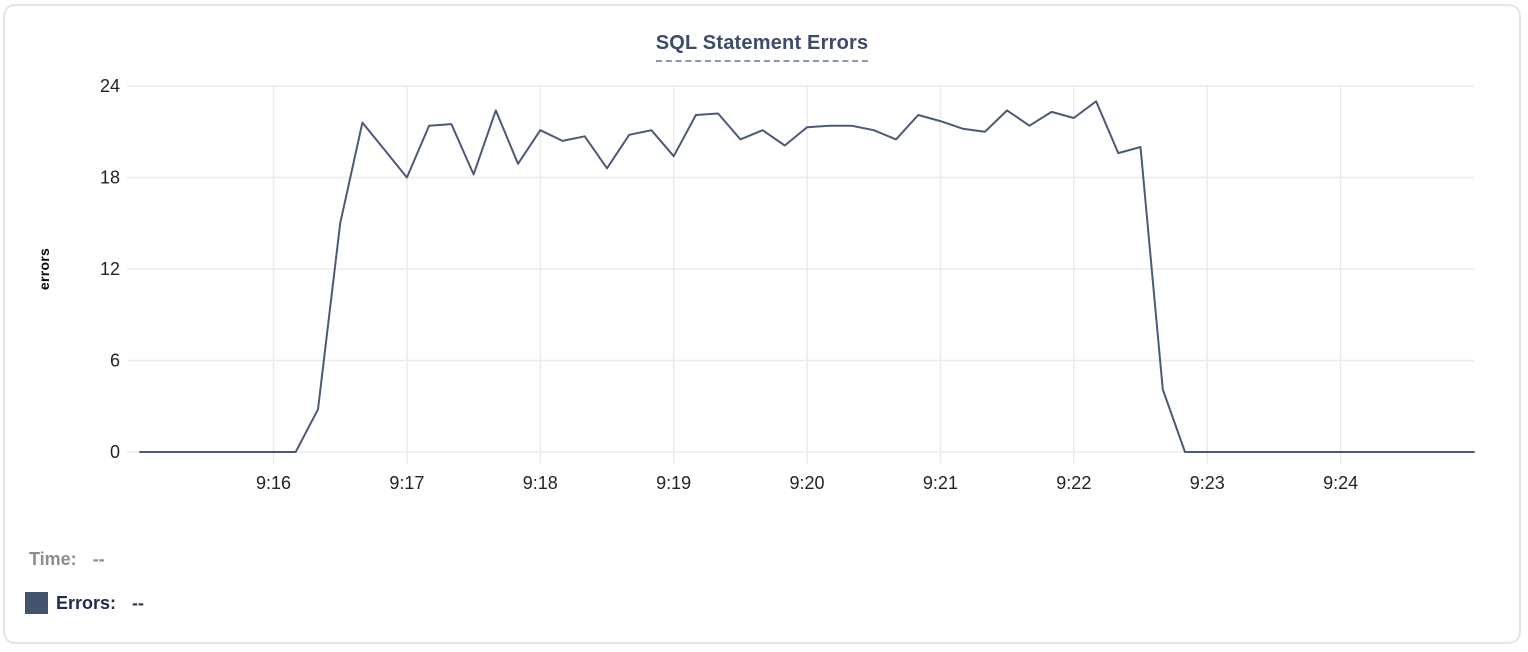 This screenshot has height=652, width=1528. I want to click on x-tick-label: 9:24, so click(1340, 483).